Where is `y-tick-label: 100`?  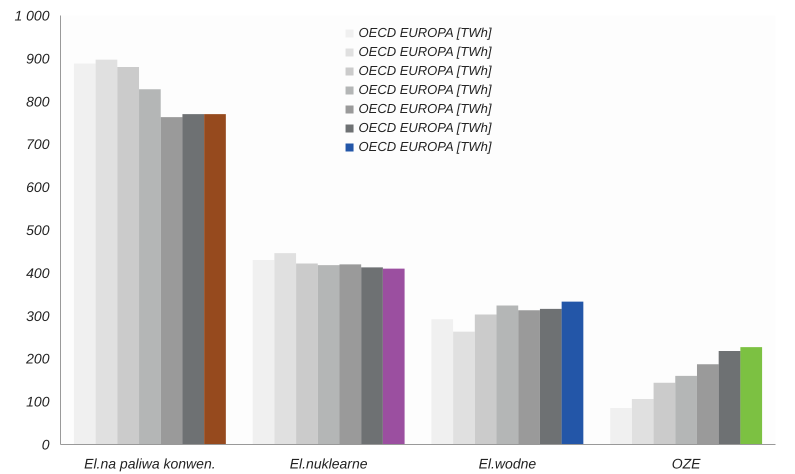
y-tick-label: 100 is located at coordinates (38, 402).